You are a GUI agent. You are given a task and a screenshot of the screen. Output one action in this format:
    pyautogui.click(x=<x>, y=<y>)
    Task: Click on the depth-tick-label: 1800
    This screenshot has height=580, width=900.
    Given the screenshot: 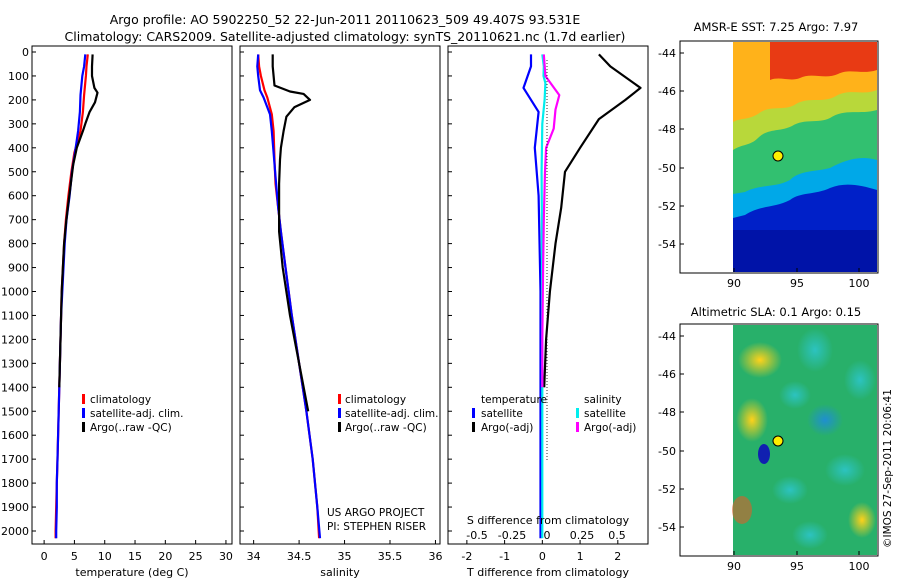 What is the action you would take?
    pyautogui.click(x=15, y=483)
    